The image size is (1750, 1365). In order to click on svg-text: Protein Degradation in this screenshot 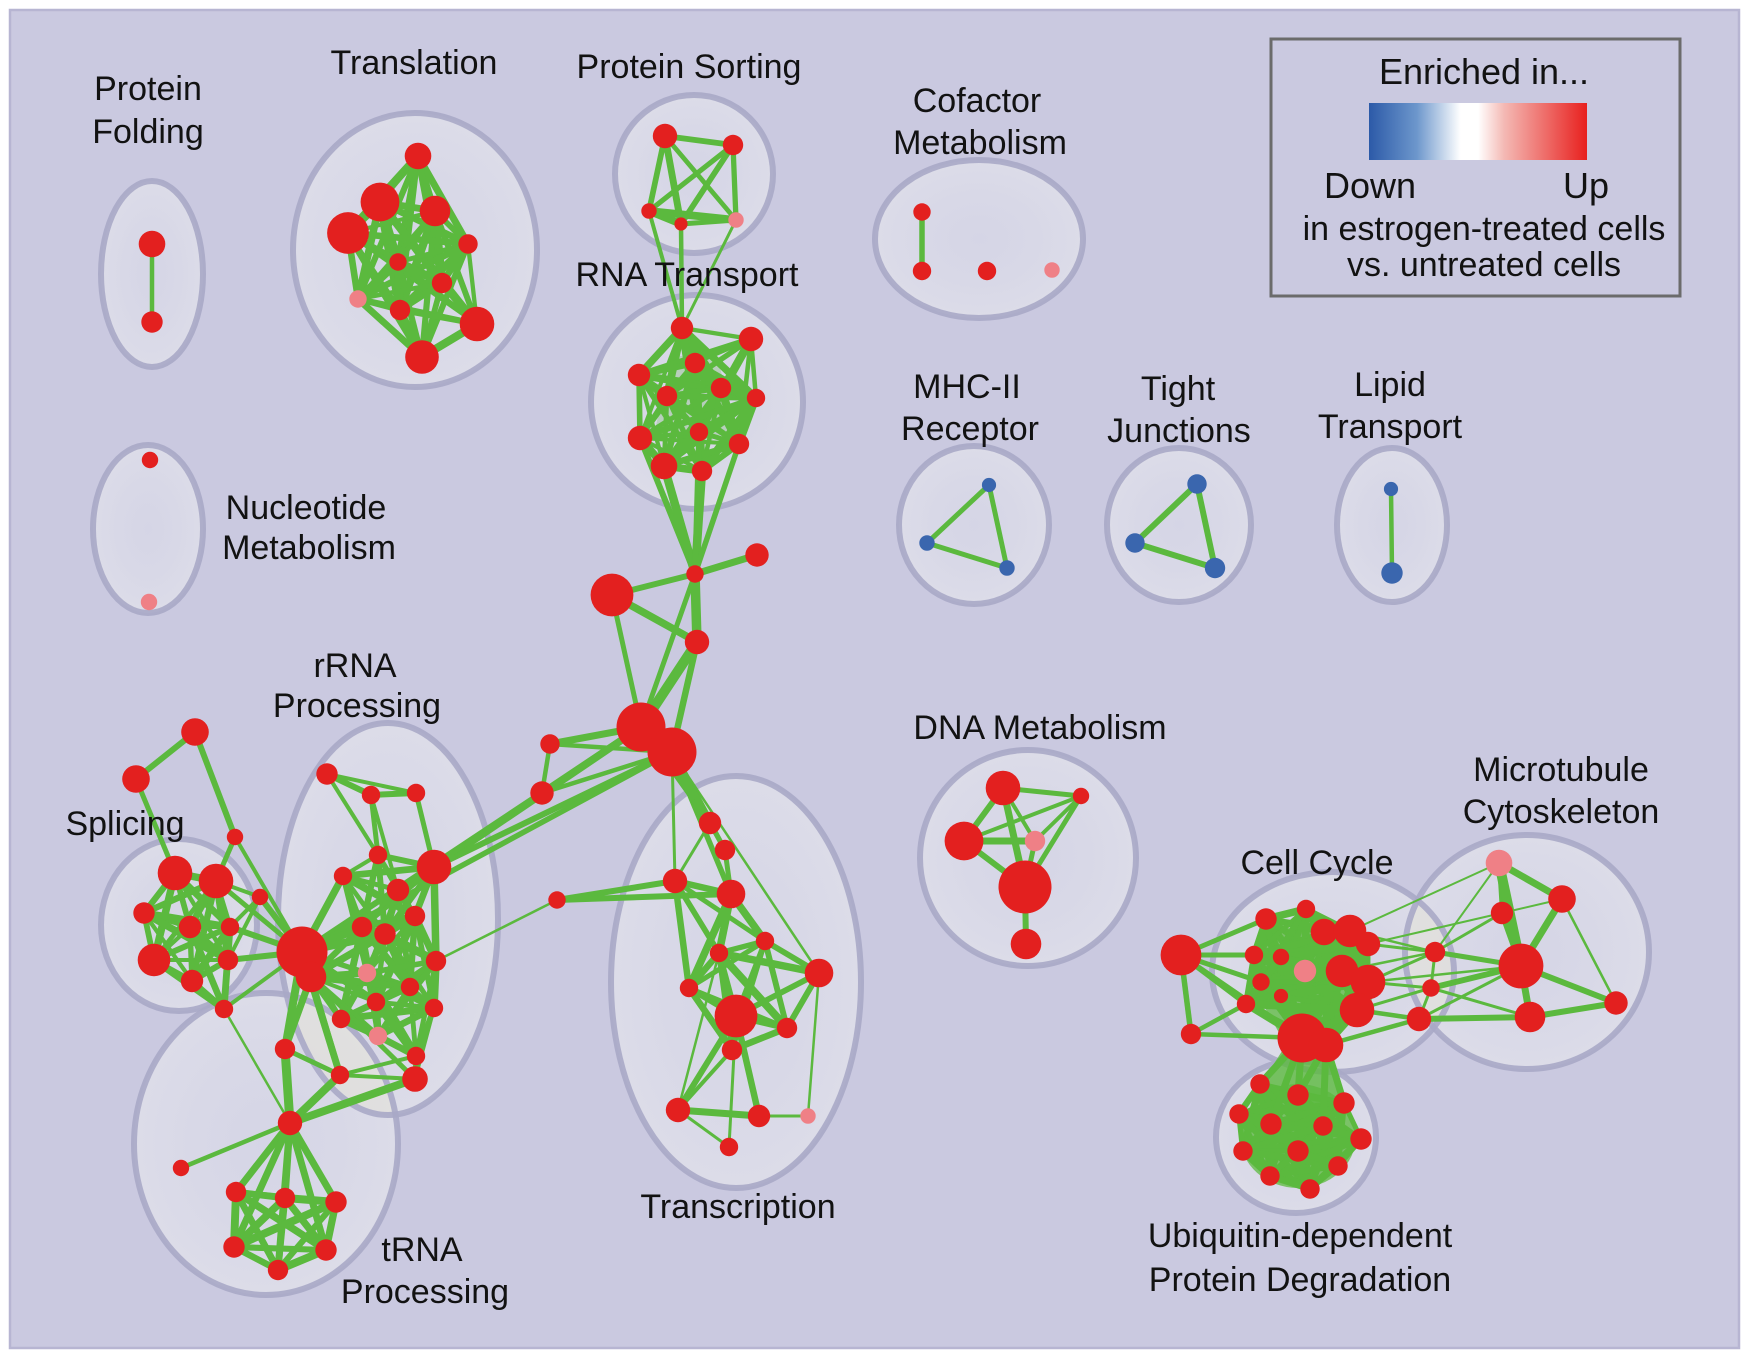, I will do `click(1300, 1280)`.